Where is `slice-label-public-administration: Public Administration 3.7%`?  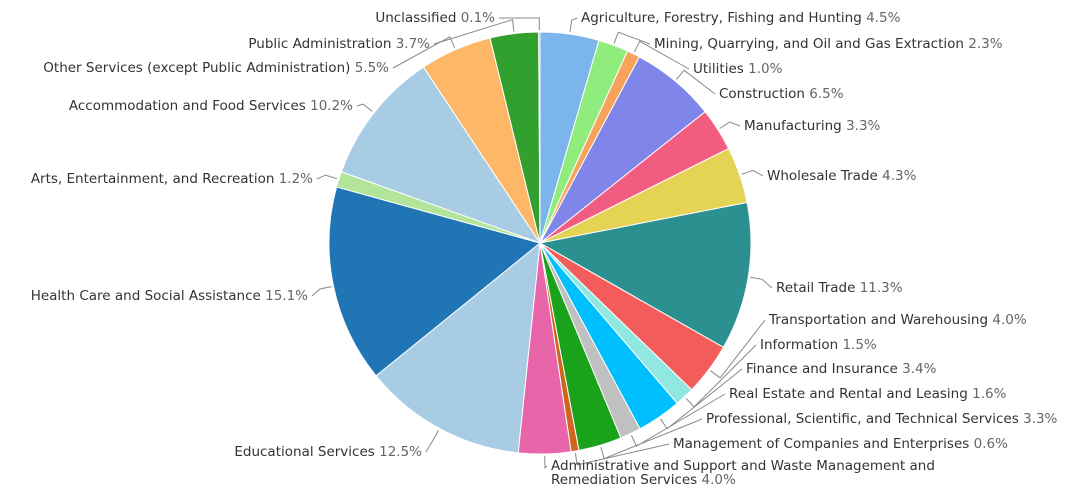 slice-label-public-administration: Public Administration 3.7% is located at coordinates (339, 44).